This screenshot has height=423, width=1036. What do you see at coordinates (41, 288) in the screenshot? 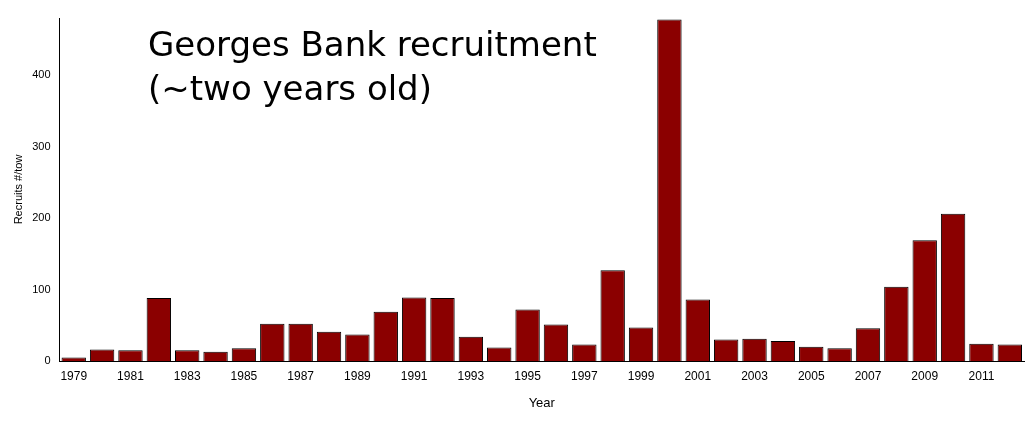
I see `y-tick-label: 100` at bounding box center [41, 288].